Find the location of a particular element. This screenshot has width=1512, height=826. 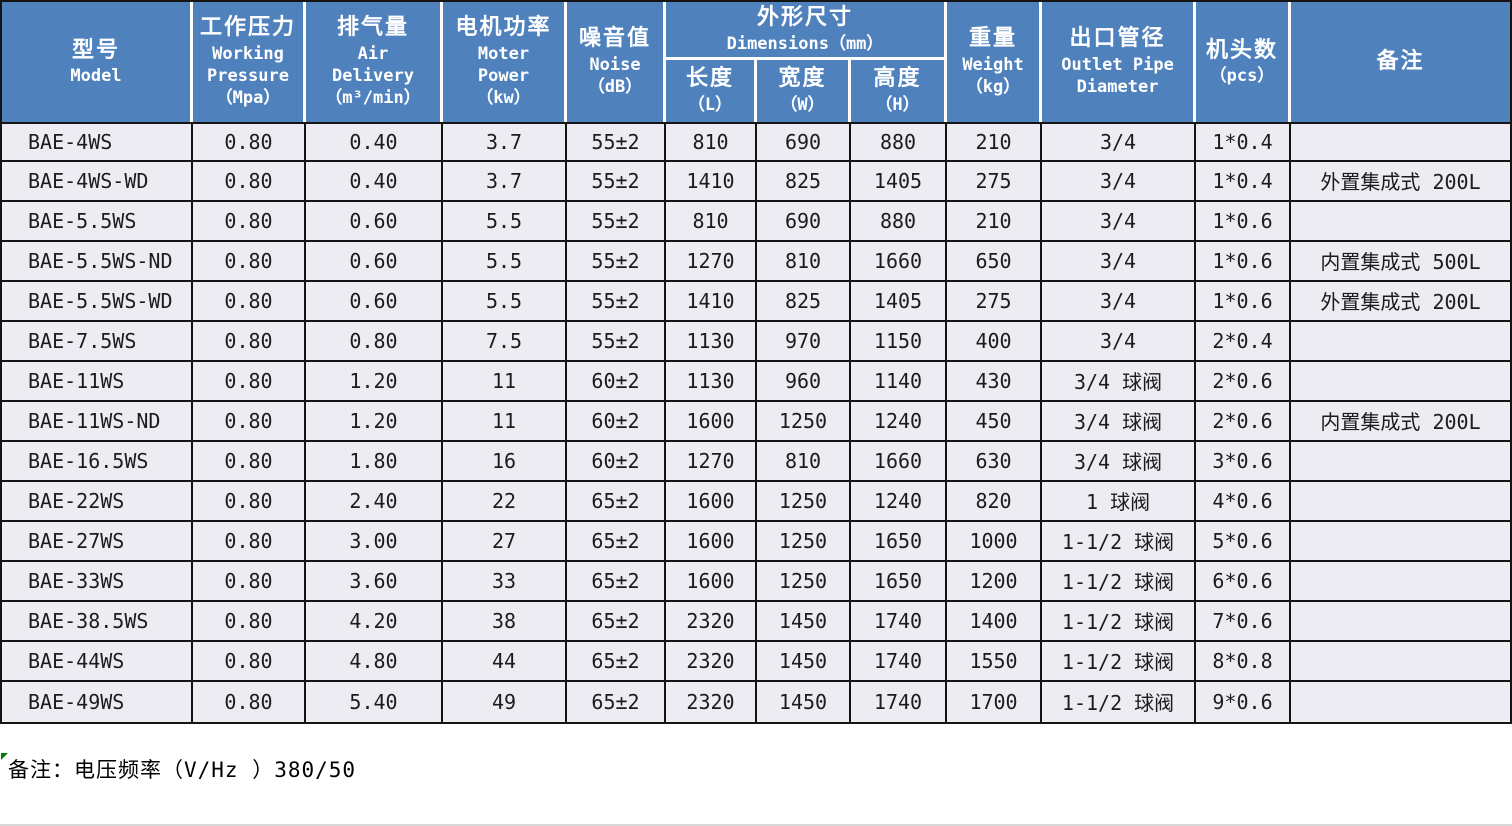

width-cell: 970 is located at coordinates (804, 341).